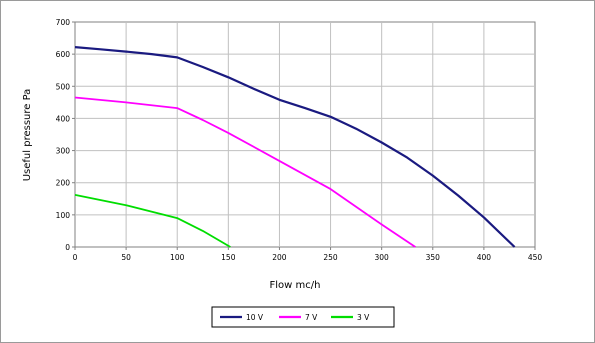 This screenshot has height=343, width=595. Describe the element at coordinates (255, 317) in the screenshot. I see `legend-label: 10 V` at that location.